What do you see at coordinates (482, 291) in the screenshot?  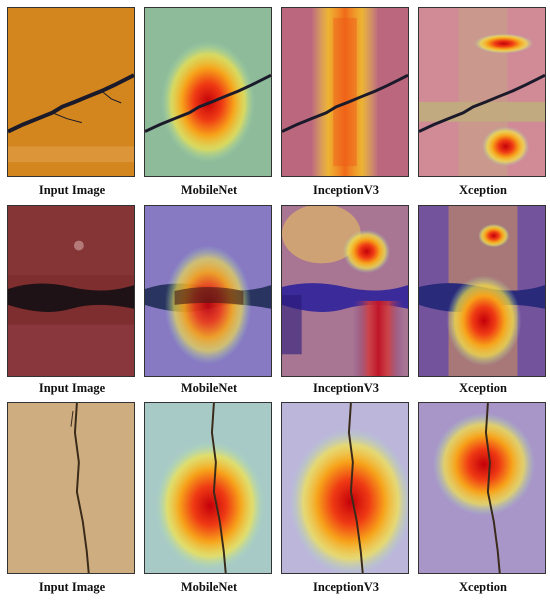 I see `row2-xception-heatmap` at bounding box center [482, 291].